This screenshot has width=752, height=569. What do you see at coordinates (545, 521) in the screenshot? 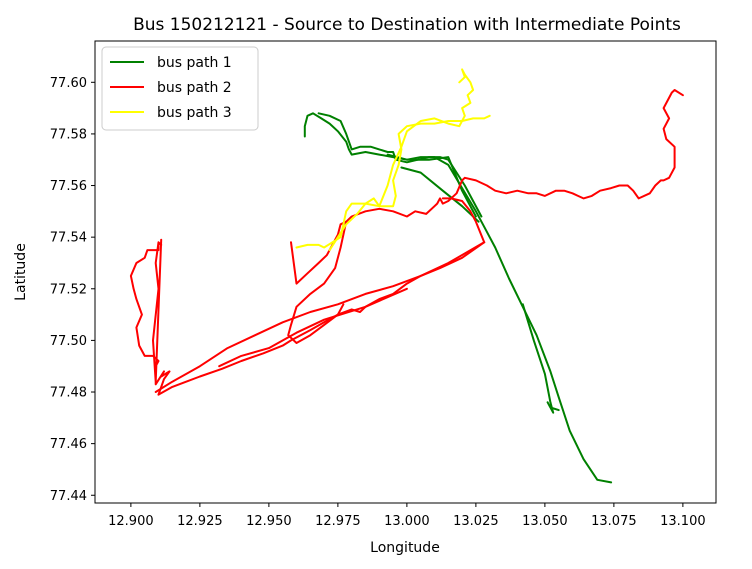
I see `x-tick-label: 13.050` at bounding box center [545, 521].